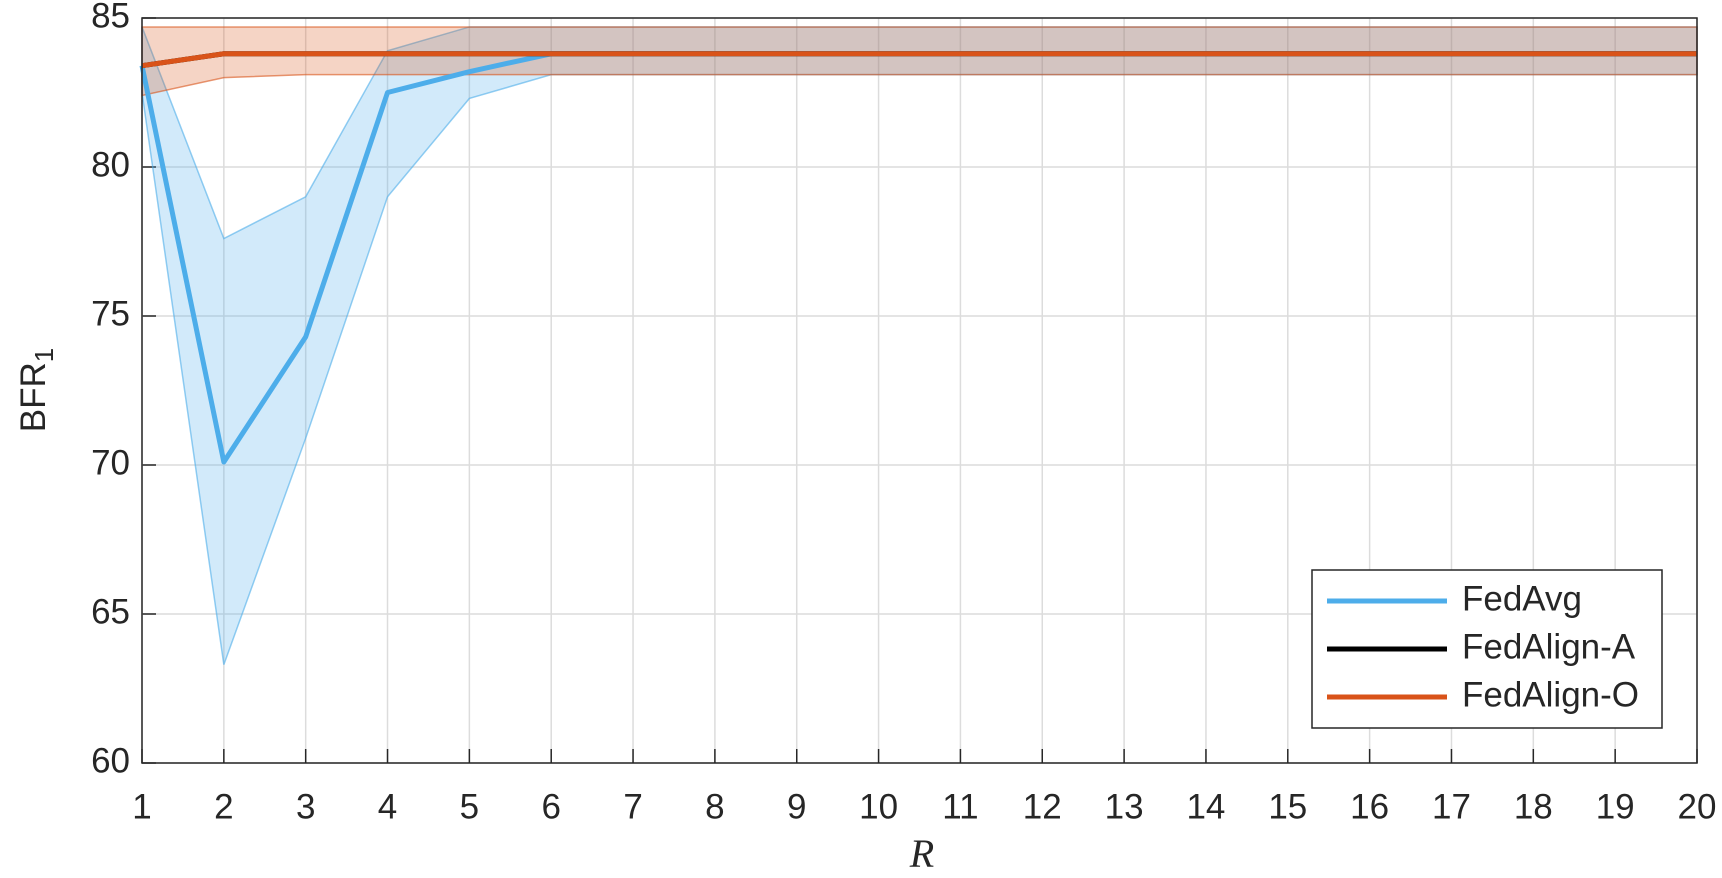  What do you see at coordinates (44, 355) in the screenshot?
I see `y-axis-label-subscript: 1` at bounding box center [44, 355].